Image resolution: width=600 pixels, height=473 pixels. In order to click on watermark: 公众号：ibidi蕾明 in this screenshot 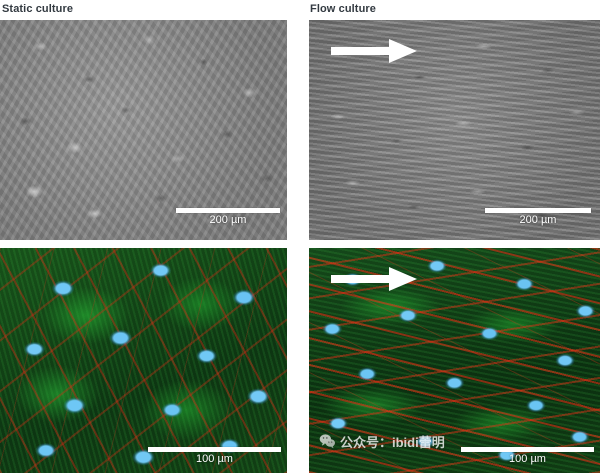, I will do `click(382, 441)`.